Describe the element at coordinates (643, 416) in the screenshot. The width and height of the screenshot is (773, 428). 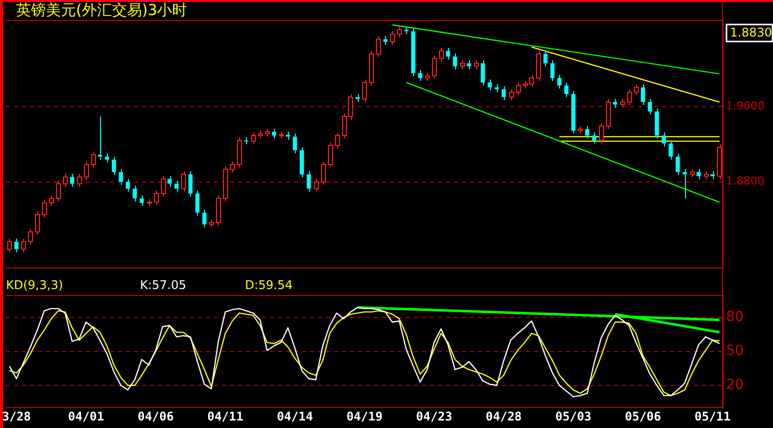
I see `x-tick-label: 05/06` at that location.